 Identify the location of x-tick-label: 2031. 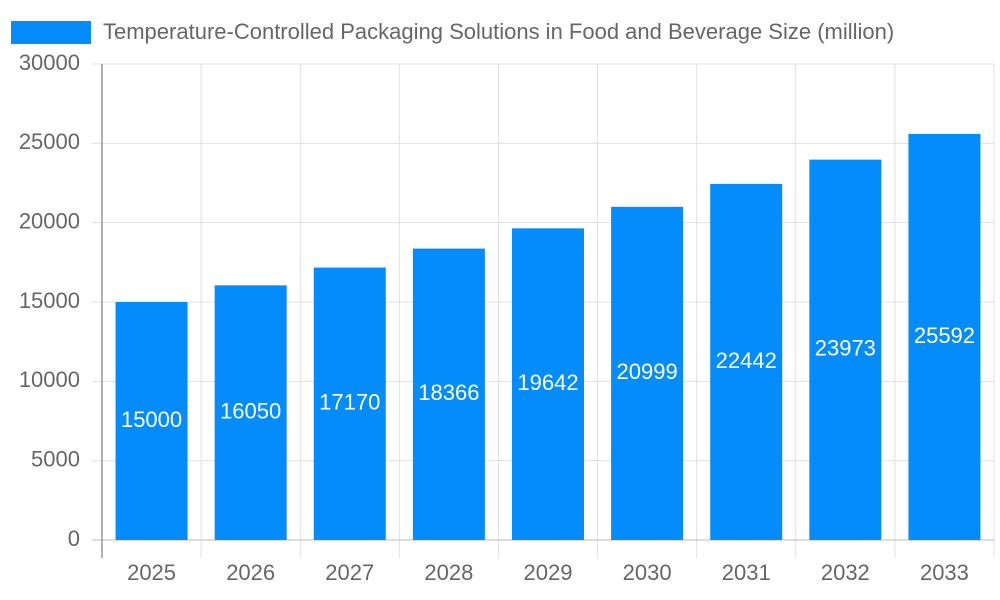
(746, 572).